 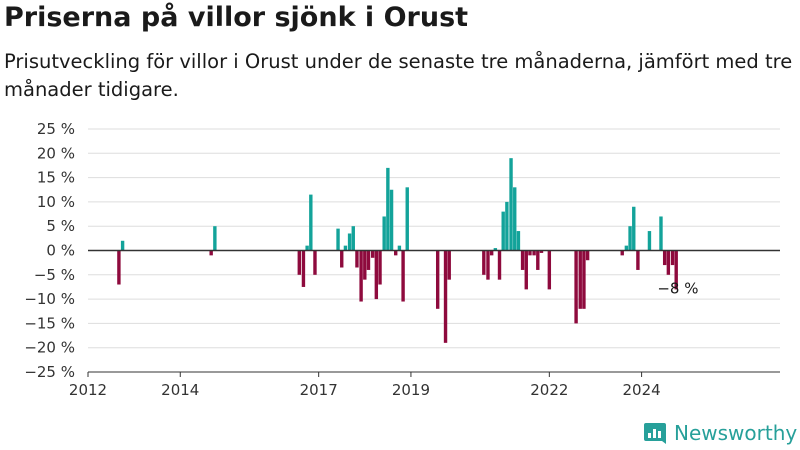 What do you see at coordinates (60, 226) in the screenshot?
I see `y-tick-label: 5 %` at bounding box center [60, 226].